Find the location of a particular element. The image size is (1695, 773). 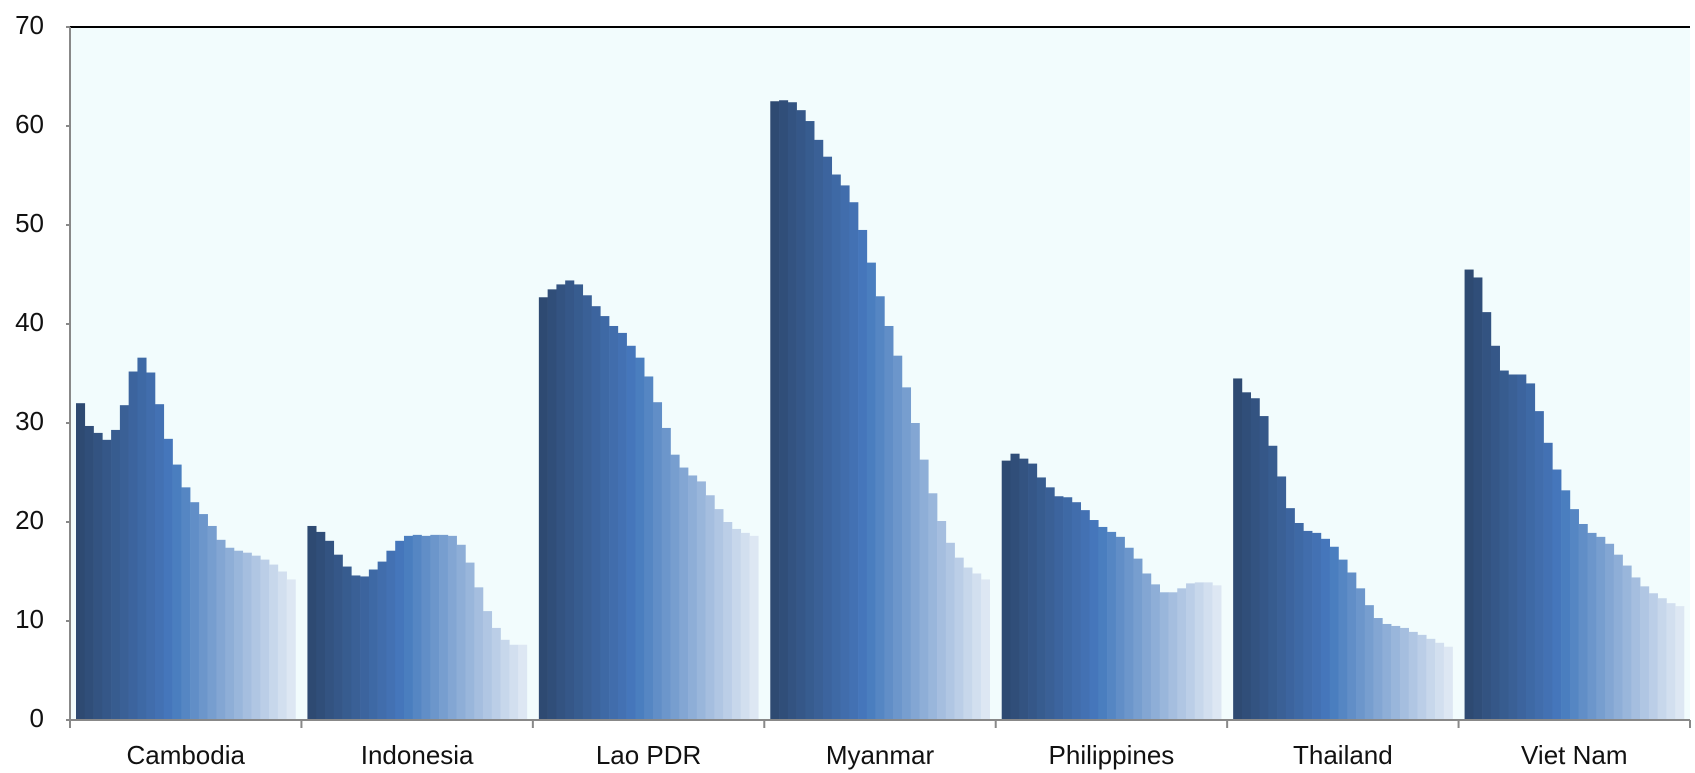

x-tick-label: Indonesia is located at coordinates (417, 755).